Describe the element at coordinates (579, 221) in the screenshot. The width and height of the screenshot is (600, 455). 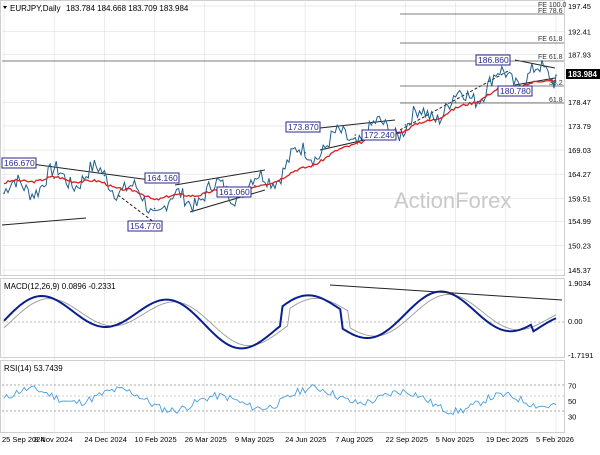
I see `price-tick-label: 154.99` at that location.